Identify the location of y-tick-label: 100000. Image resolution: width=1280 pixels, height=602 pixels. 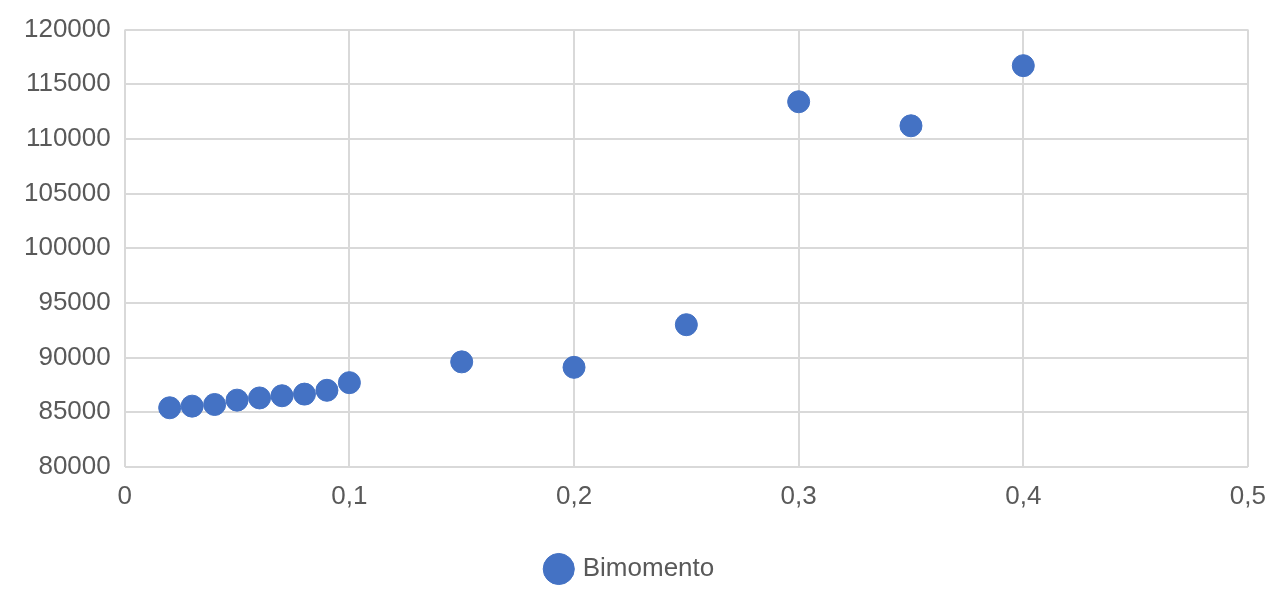
(67, 246).